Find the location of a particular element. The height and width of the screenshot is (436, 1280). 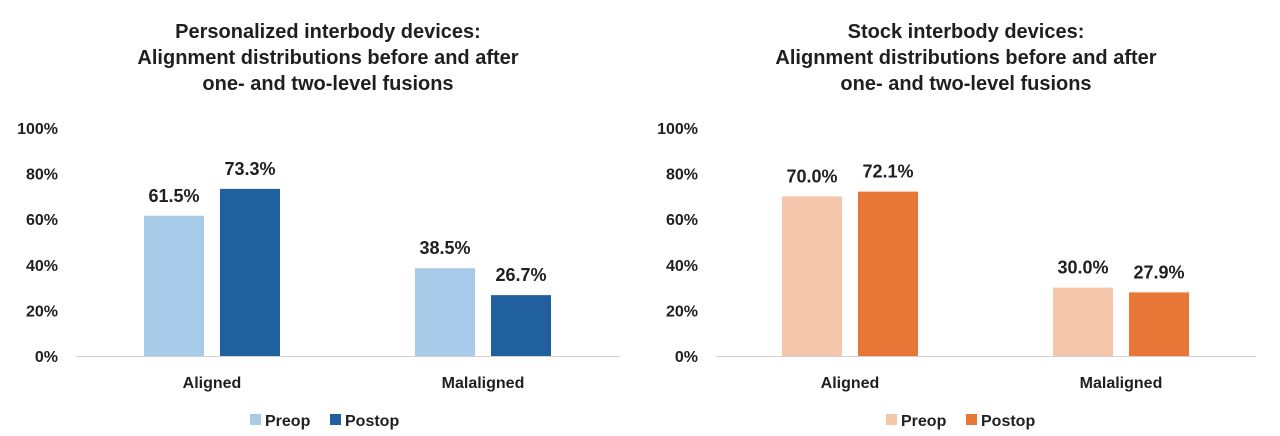

data-label: 73.3% is located at coordinates (249, 169).